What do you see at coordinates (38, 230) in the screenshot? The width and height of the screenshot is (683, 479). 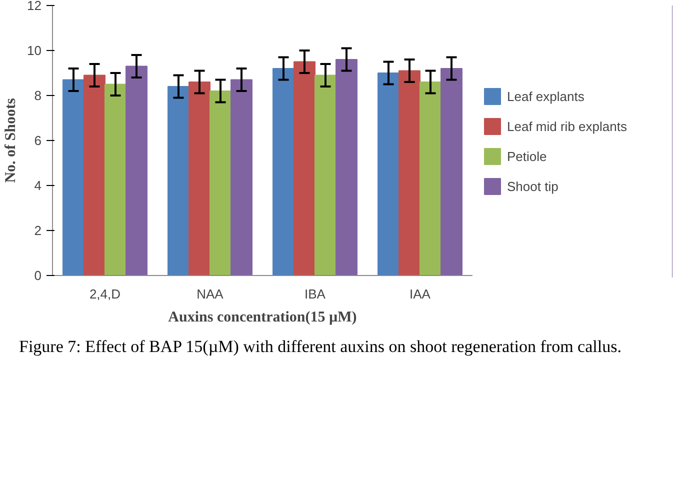 I see `y-tick-label: 2` at bounding box center [38, 230].